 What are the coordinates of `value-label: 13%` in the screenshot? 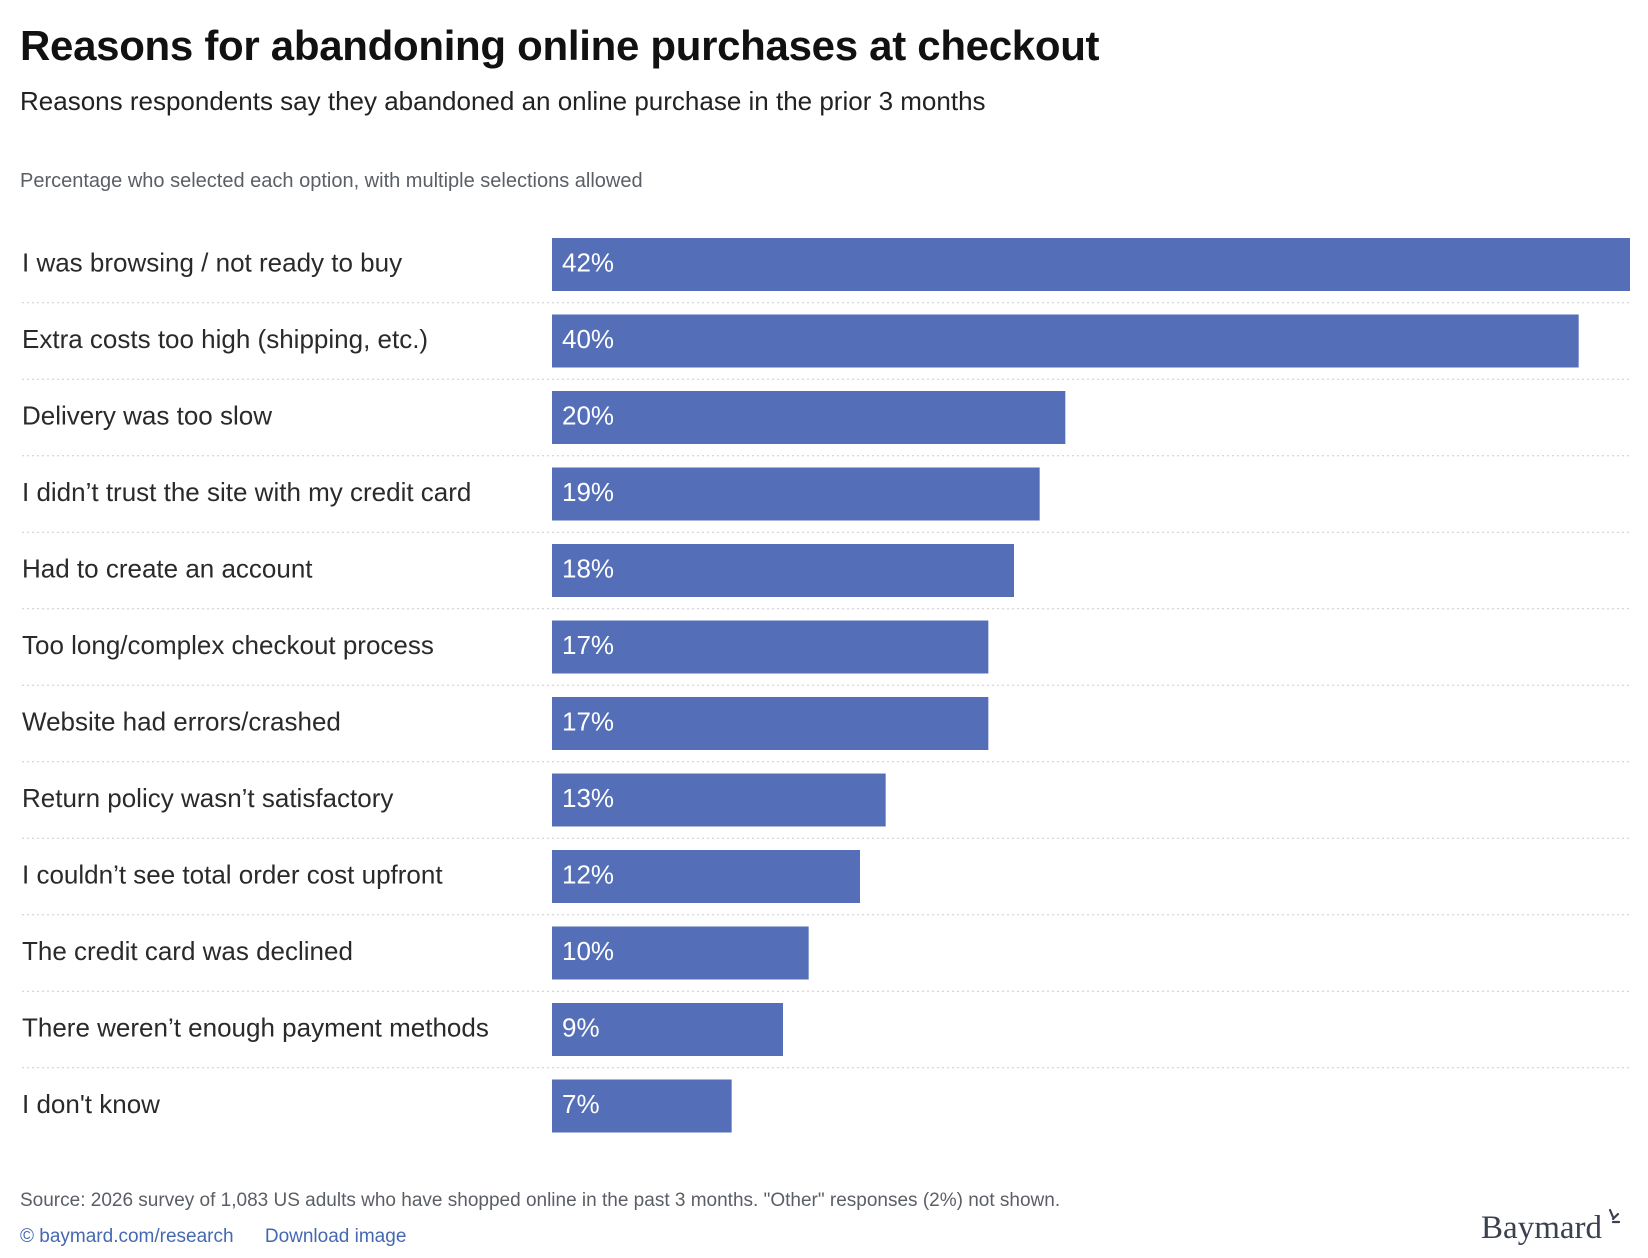 It's located at (588, 798).